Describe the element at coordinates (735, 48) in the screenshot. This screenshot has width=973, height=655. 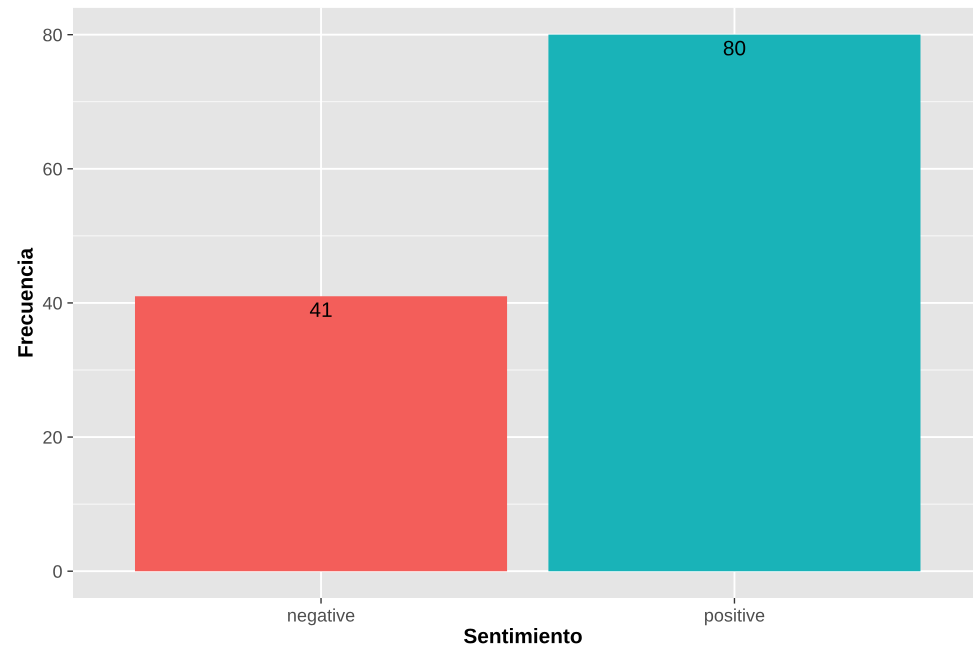
I see `data-label: 80` at that location.